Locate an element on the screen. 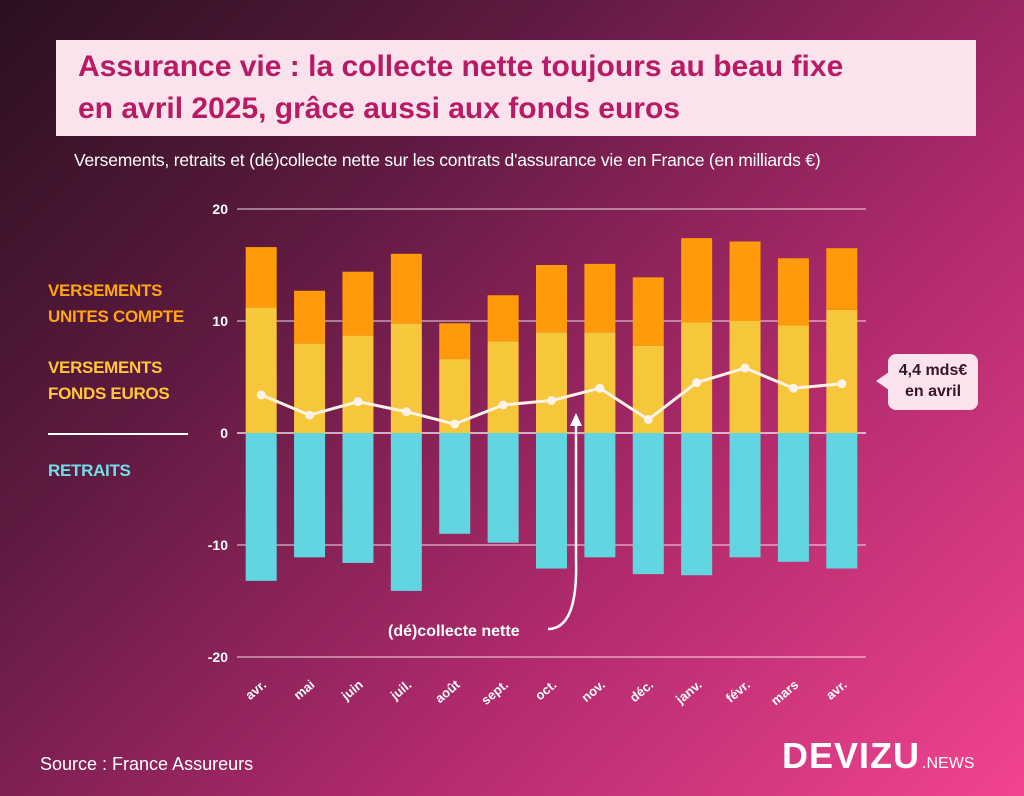 The image size is (1024, 796). net-annotation: (dé)collecte nette is located at coordinates (485, 526).